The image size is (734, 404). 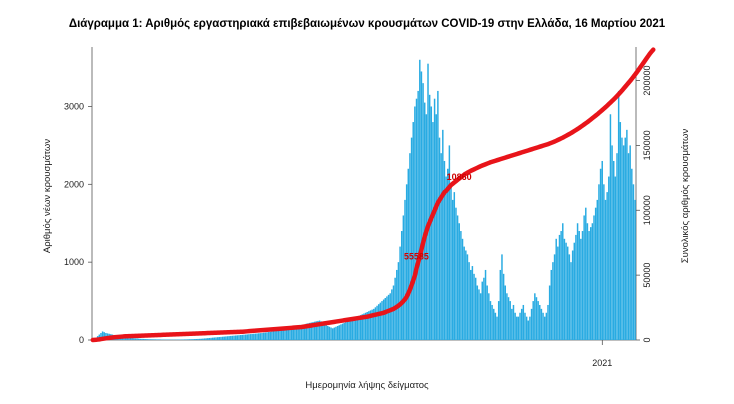 What do you see at coordinates (47, 196) in the screenshot?
I see `y-axis-label: Αριθμός νέων κρουσμάτων` at bounding box center [47, 196].